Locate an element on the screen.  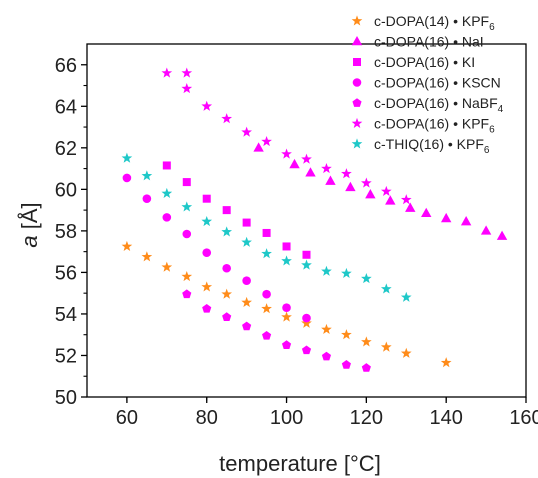
y-tick-label: 54 is located at coordinates (66, 315).